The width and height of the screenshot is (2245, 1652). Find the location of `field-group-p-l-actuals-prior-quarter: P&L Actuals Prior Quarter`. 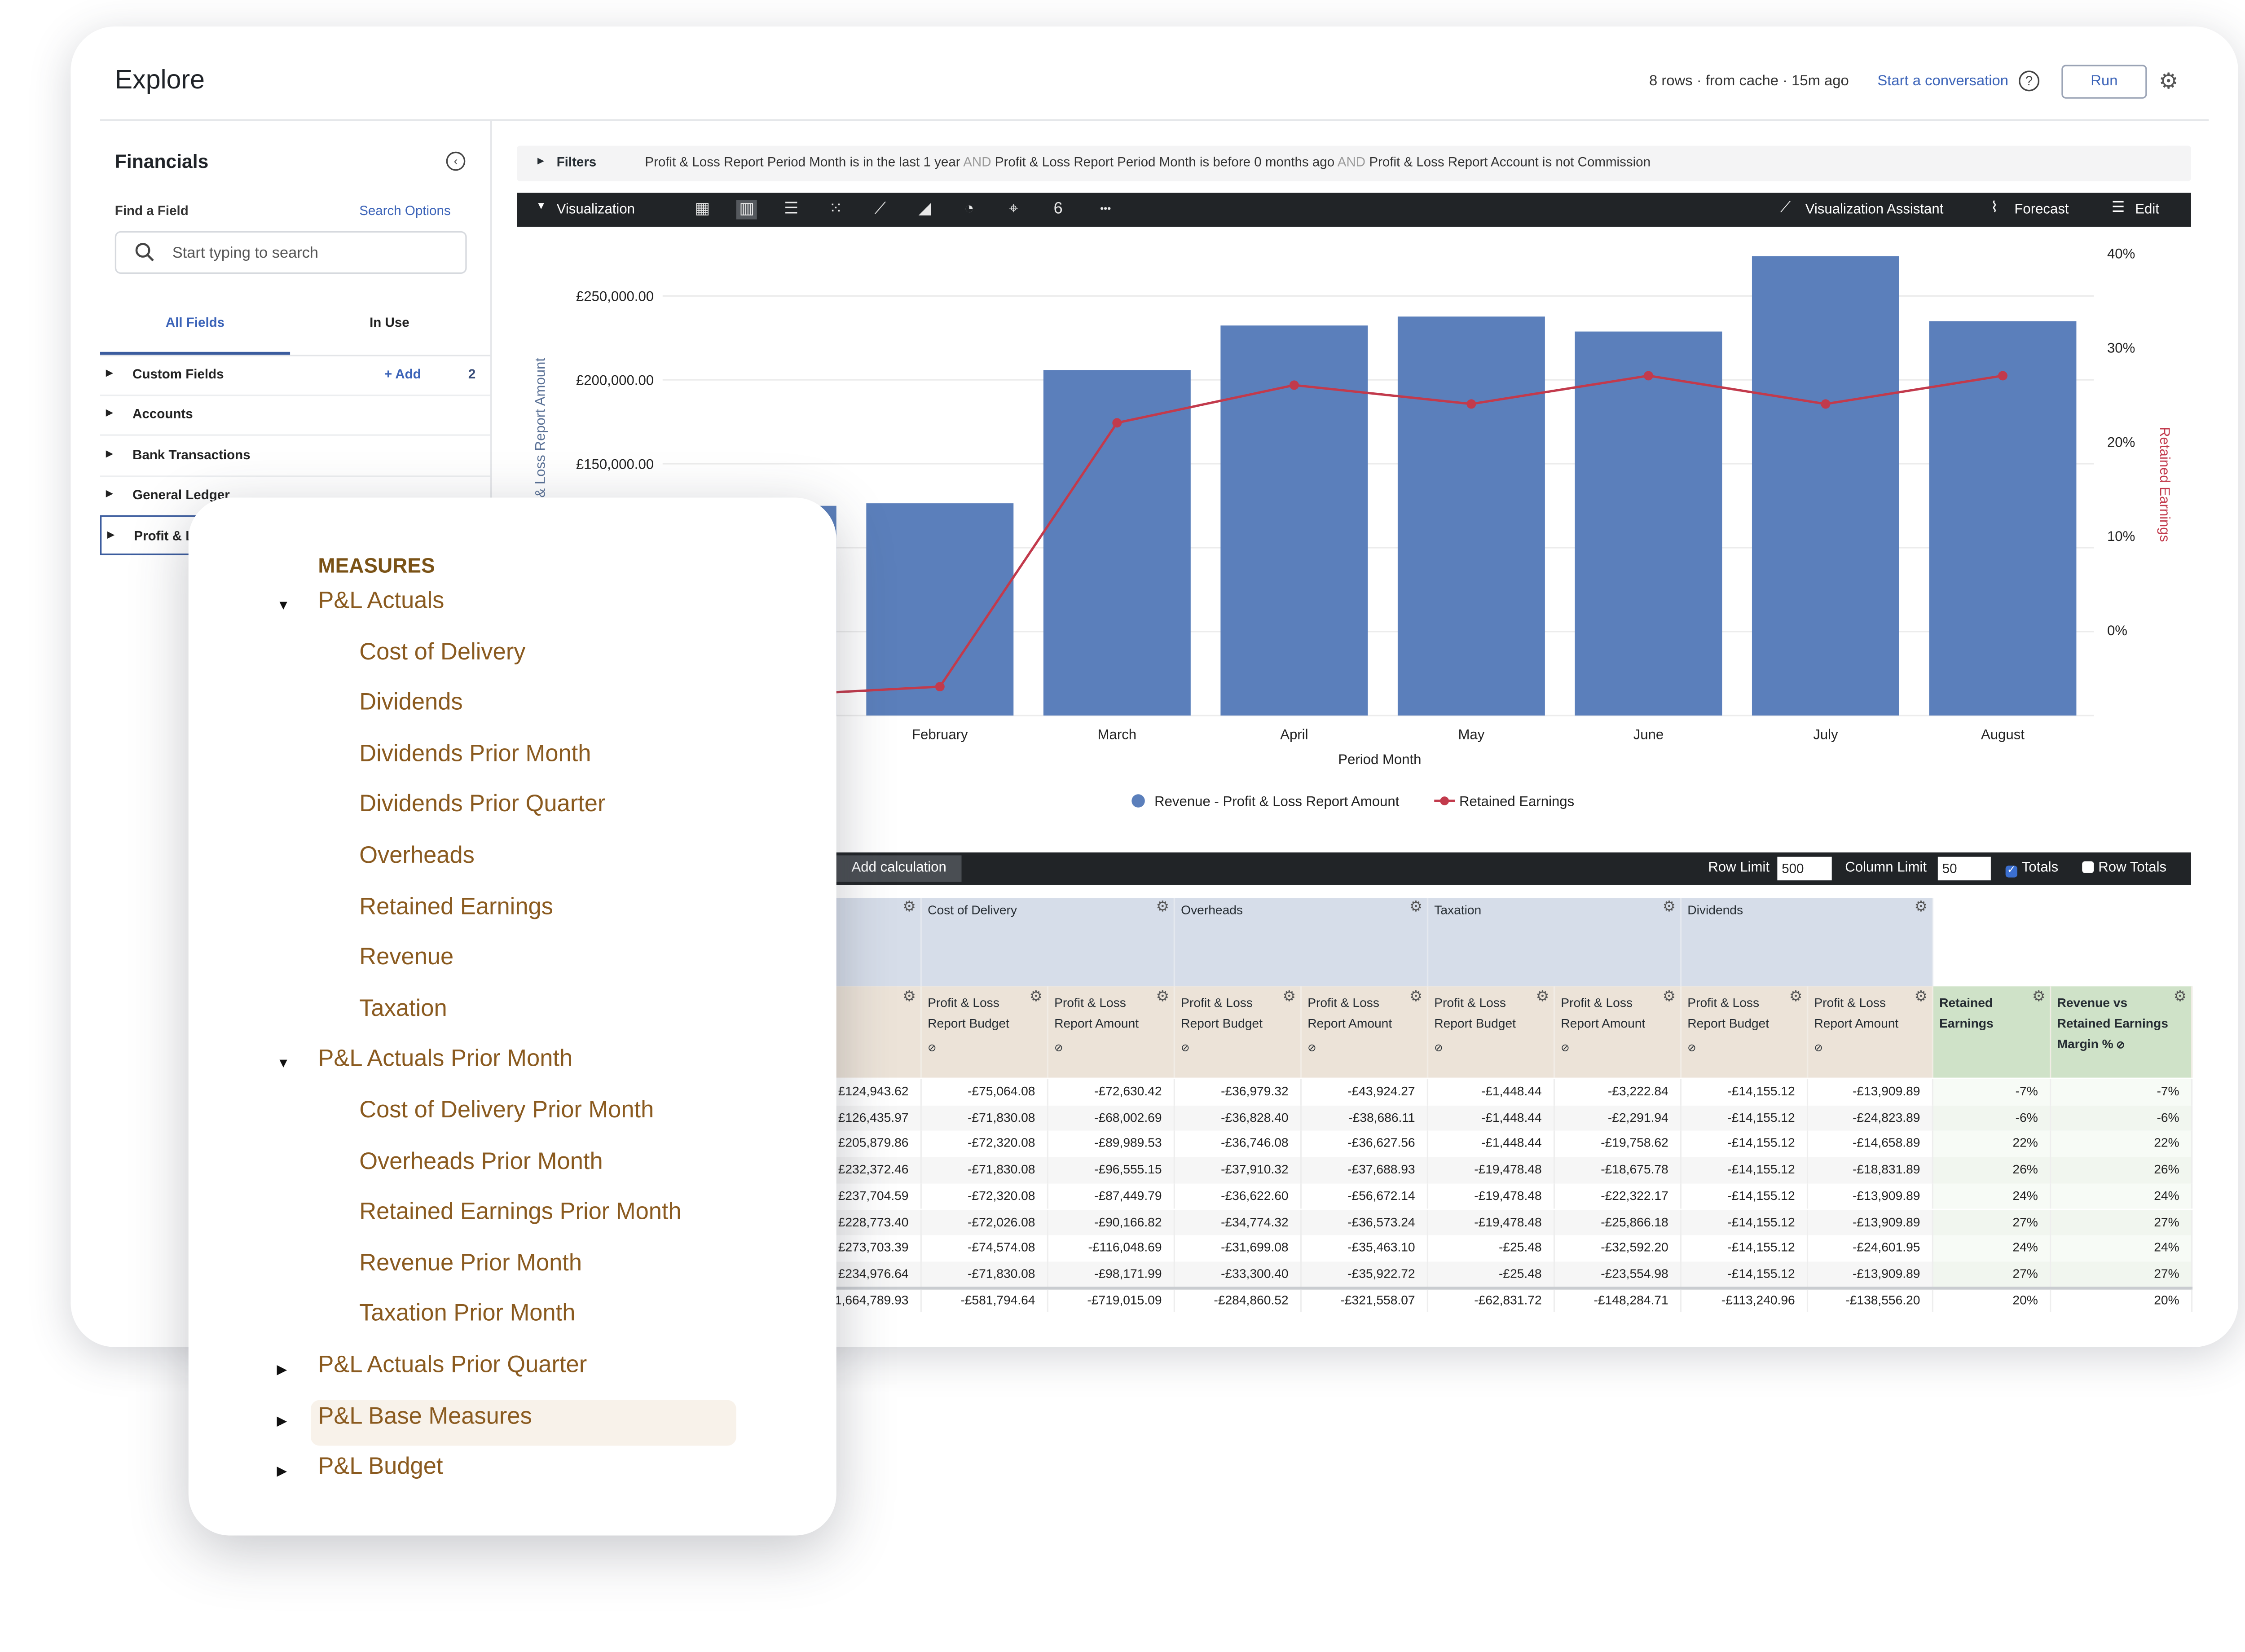

field-group-p-l-actuals-prior-quarter: P&L Actuals Prior Quarter is located at coordinates (452, 1365).